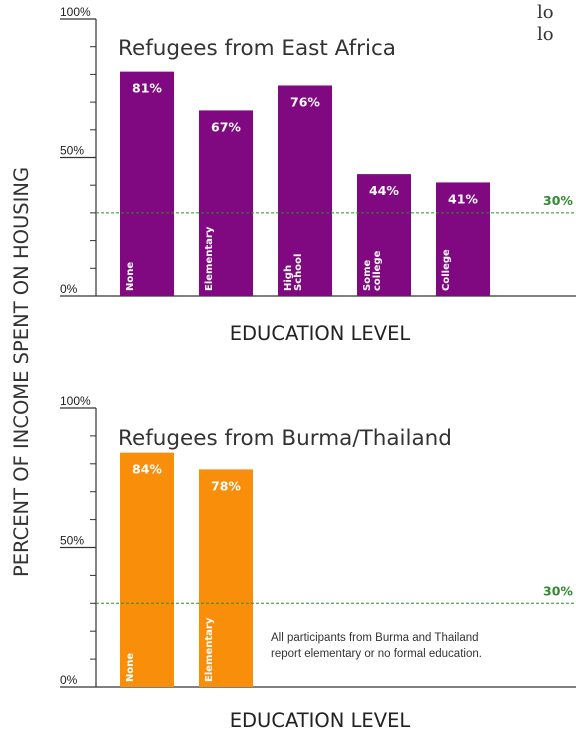 The height and width of the screenshot is (731, 576). What do you see at coordinates (463, 198) in the screenshot?
I see `bar-value-label: 41%` at bounding box center [463, 198].